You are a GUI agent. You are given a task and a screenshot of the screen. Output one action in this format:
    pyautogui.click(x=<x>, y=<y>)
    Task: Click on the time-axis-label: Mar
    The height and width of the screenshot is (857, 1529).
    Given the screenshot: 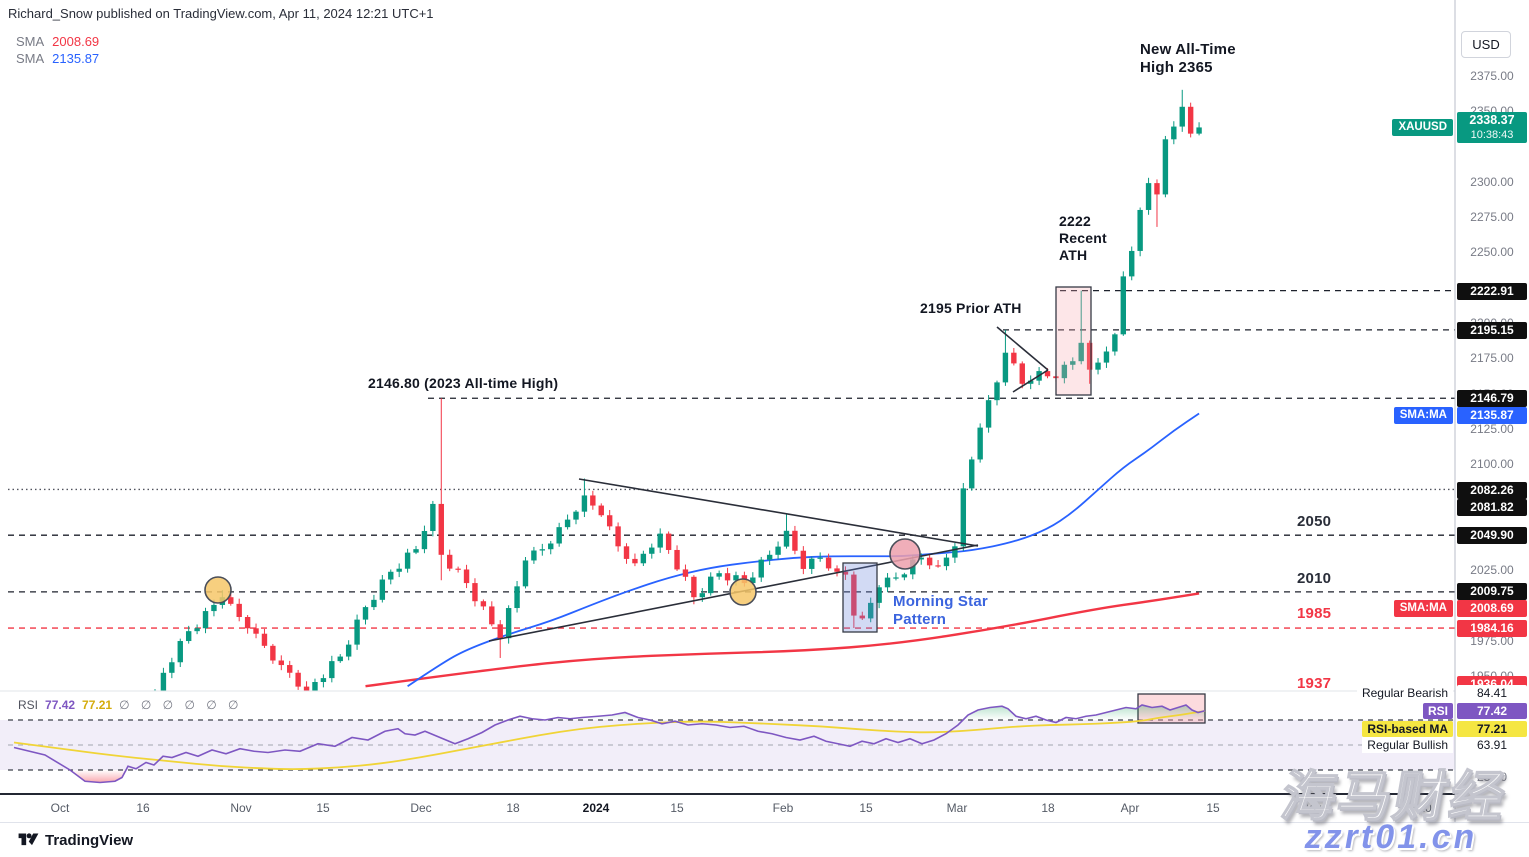 What is the action you would take?
    pyautogui.click(x=957, y=808)
    